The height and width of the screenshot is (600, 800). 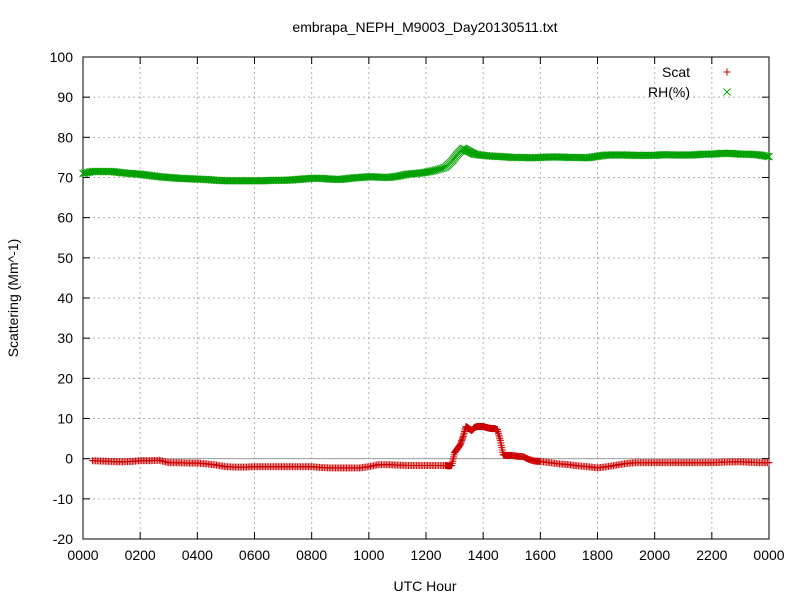 I want to click on y-tick-label: -20, so click(x=63, y=539).